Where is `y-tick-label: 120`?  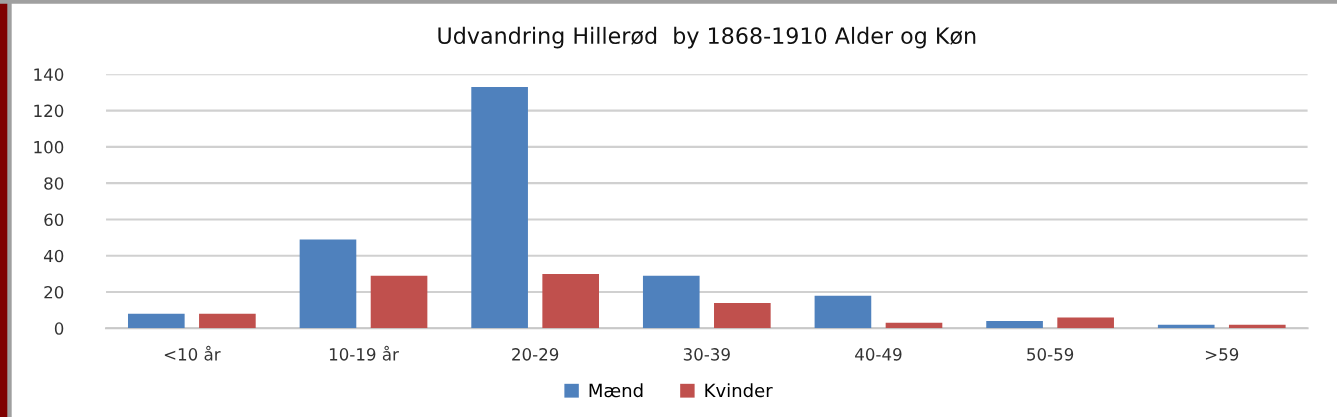 y-tick-label: 120 is located at coordinates (49, 111).